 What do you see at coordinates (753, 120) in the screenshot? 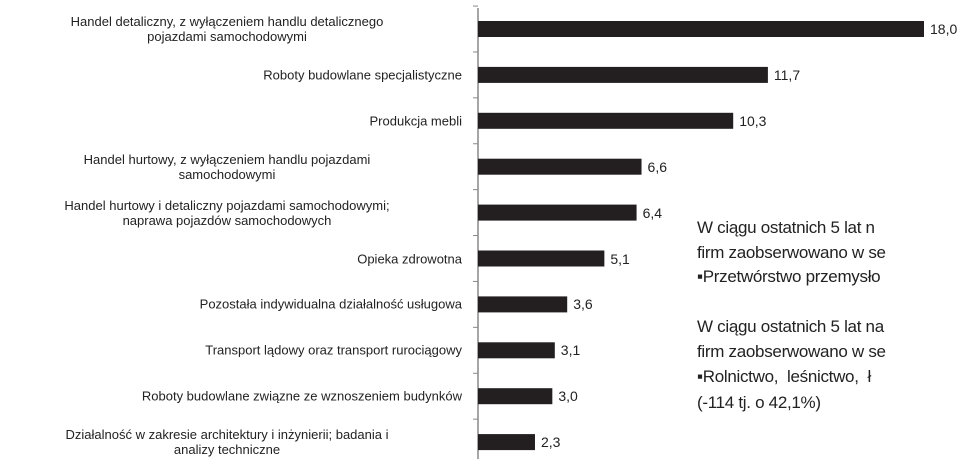
I see `value-label: 10,3` at bounding box center [753, 120].